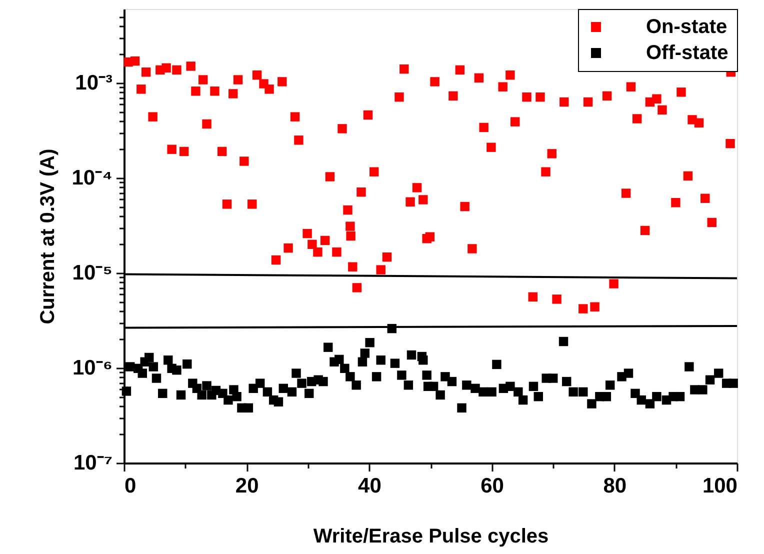 The height and width of the screenshot is (554, 764). Describe the element at coordinates (92, 178) in the screenshot. I see `y-tick-label: 10⁻⁴` at that location.